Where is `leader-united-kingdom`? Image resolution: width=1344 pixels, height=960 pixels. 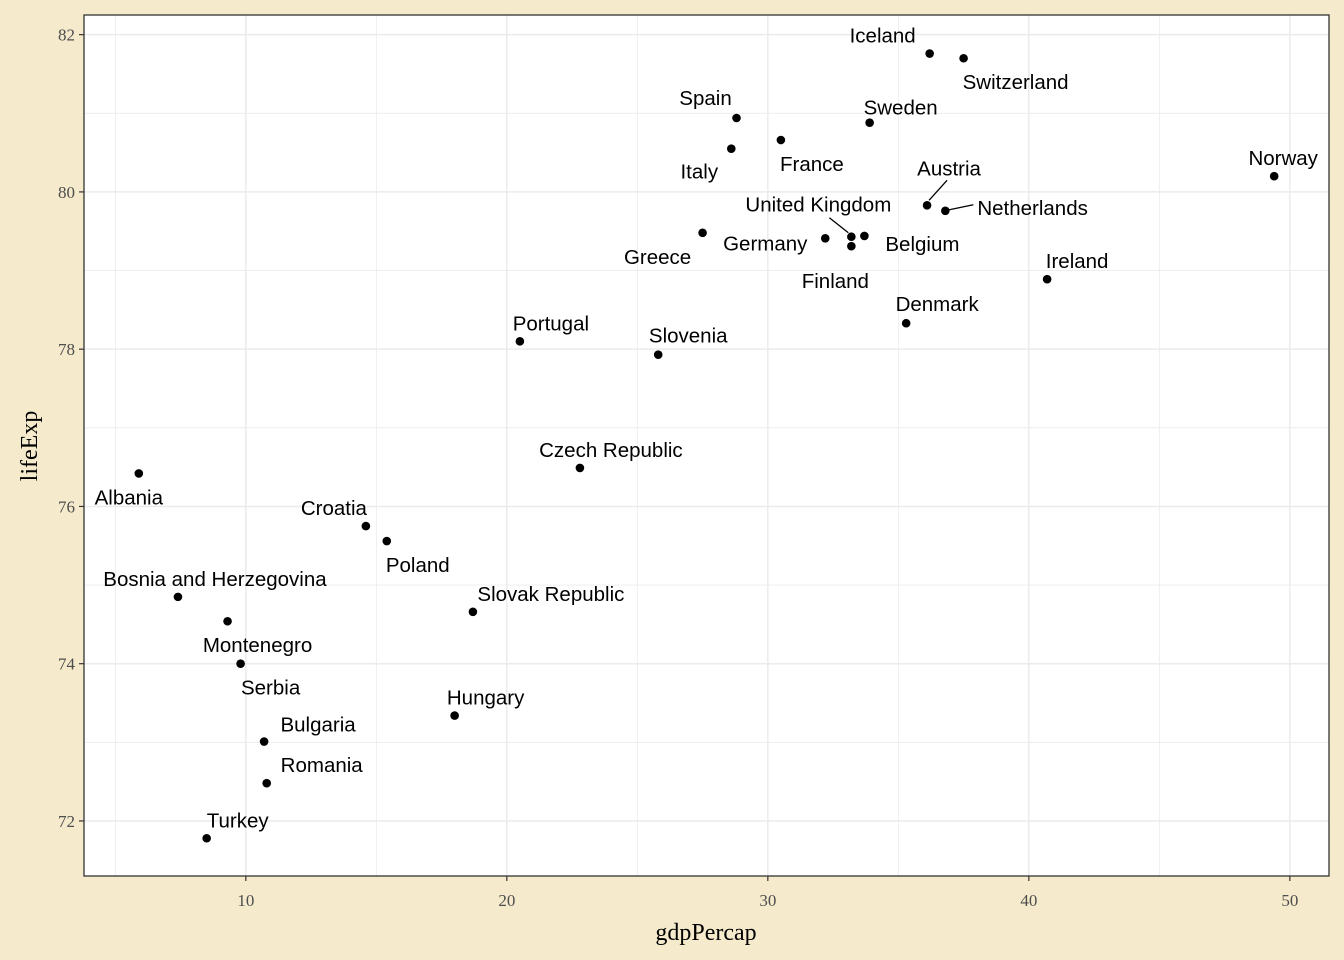
leader-united-kingdom is located at coordinates (838, 225).